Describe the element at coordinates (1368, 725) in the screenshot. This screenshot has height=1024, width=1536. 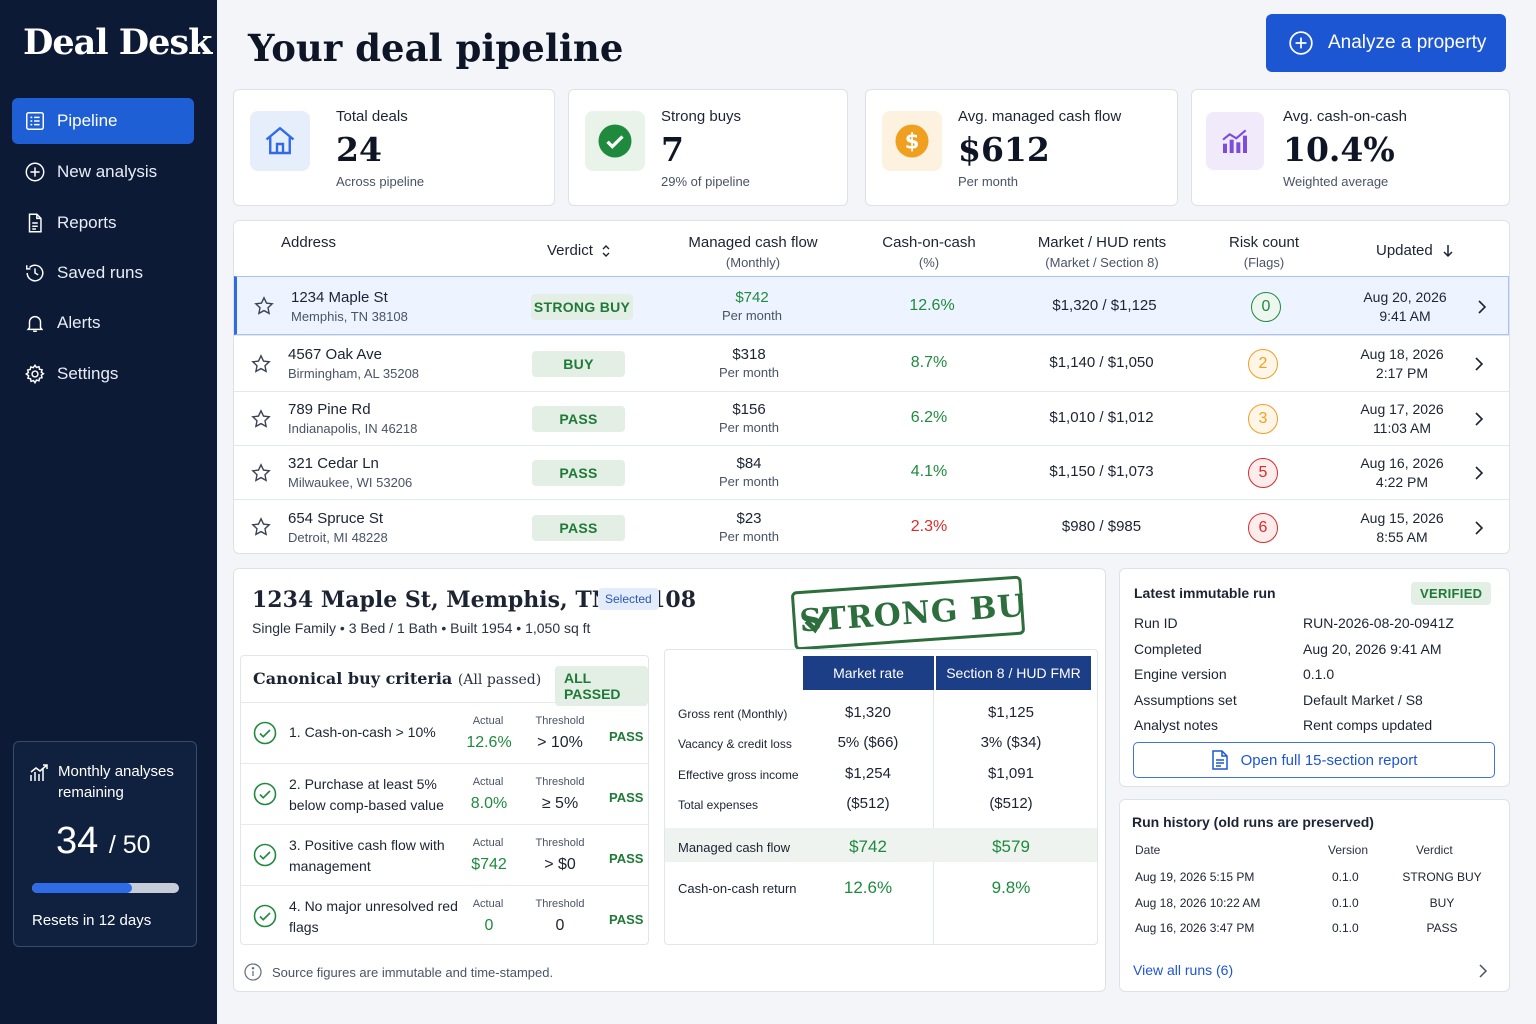
I see `run-field-value: Rent comps updated` at that location.